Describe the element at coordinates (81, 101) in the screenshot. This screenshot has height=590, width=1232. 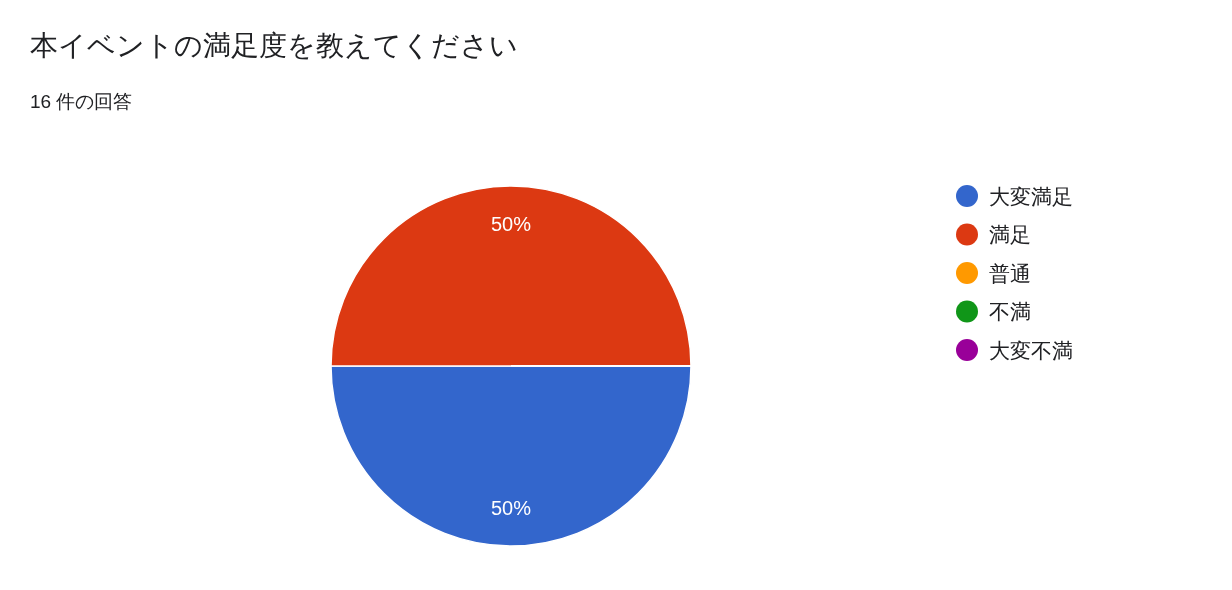
I see `text: 16 件の回答` at that location.